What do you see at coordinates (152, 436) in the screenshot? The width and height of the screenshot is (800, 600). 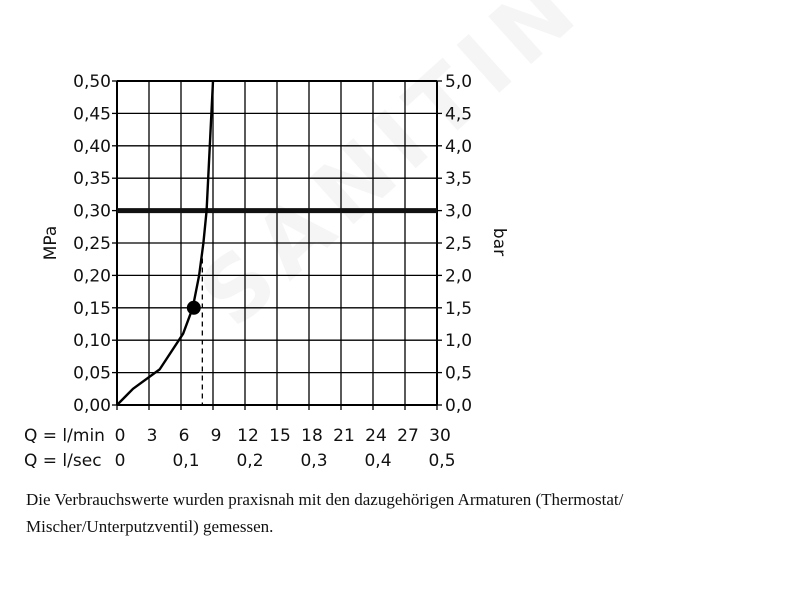 I see `x-row1-tick-label: 3` at bounding box center [152, 436].